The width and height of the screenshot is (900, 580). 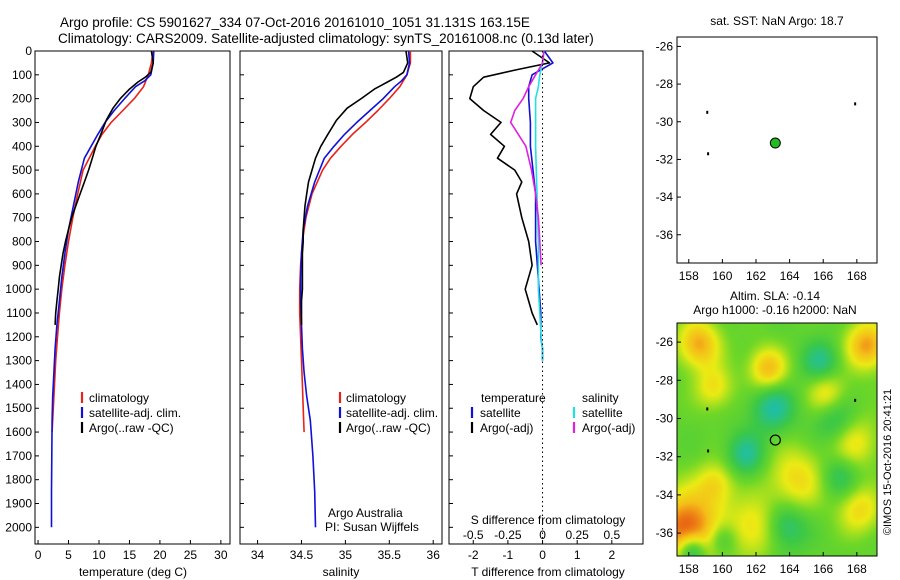 I want to click on temperature-x-tick-label: 30, so click(x=221, y=555).